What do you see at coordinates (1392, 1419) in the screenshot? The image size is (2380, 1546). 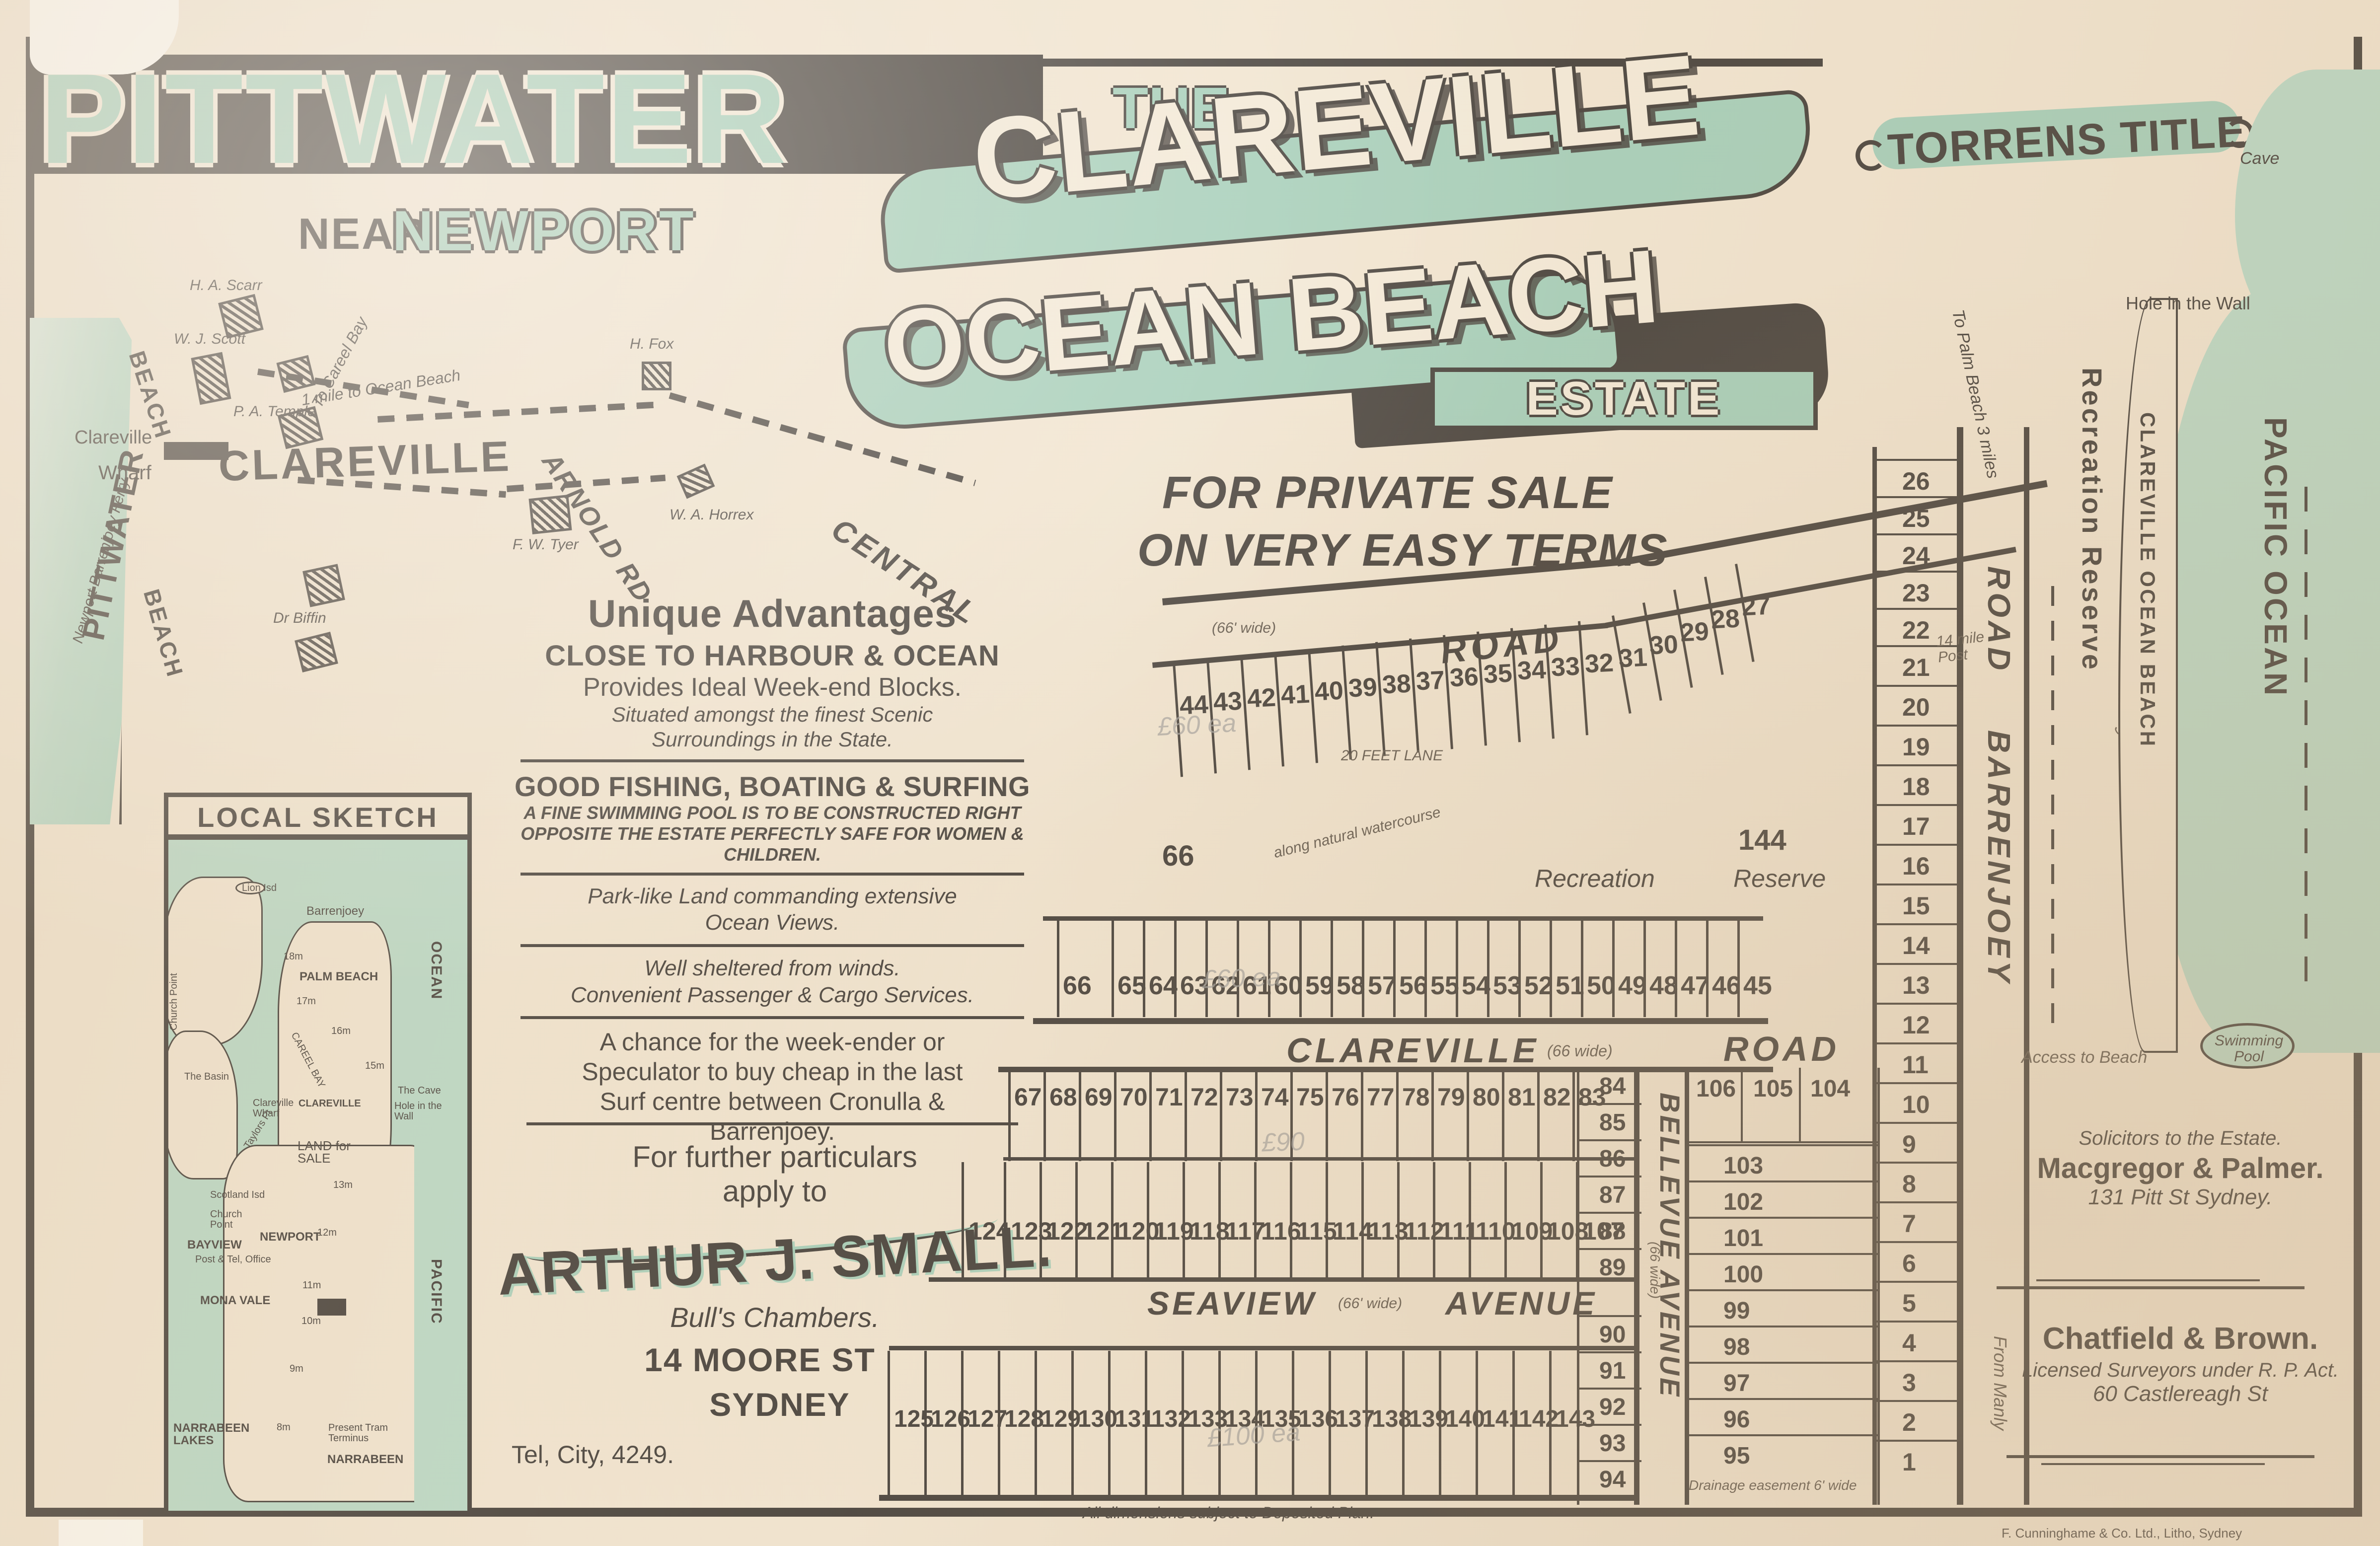 I see `lot-138: 138` at bounding box center [1392, 1419].